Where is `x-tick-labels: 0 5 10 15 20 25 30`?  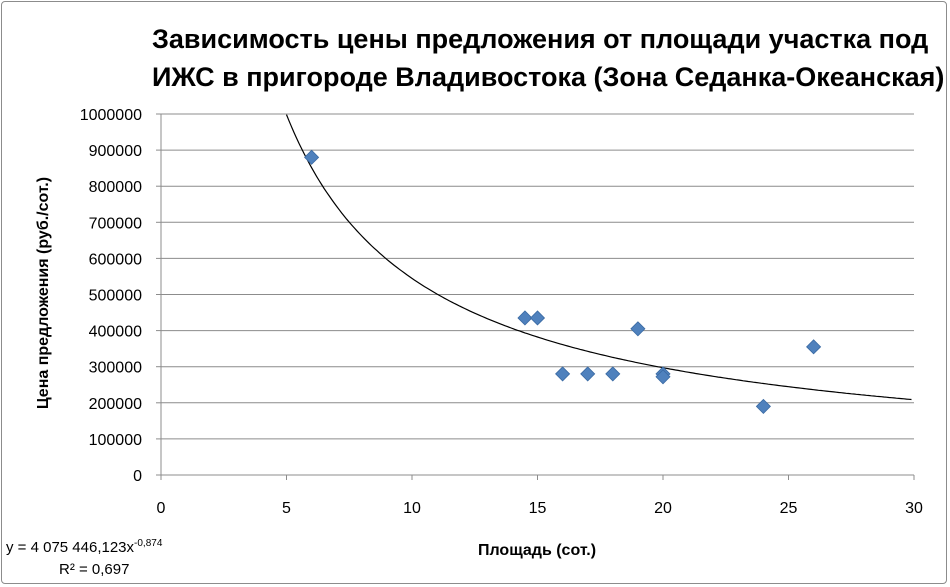
x-tick-labels: 0 5 10 15 20 25 30 is located at coordinates (540, 508).